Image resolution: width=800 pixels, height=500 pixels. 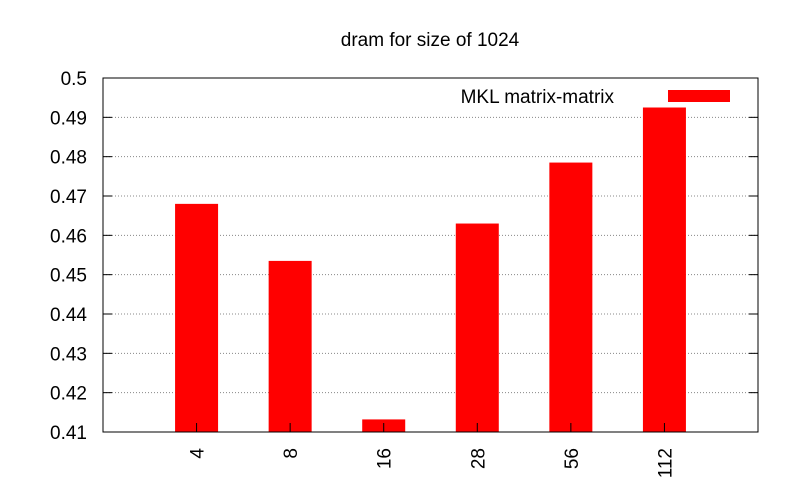 I want to click on y-tick-label: 0.44, so click(x=68, y=315).